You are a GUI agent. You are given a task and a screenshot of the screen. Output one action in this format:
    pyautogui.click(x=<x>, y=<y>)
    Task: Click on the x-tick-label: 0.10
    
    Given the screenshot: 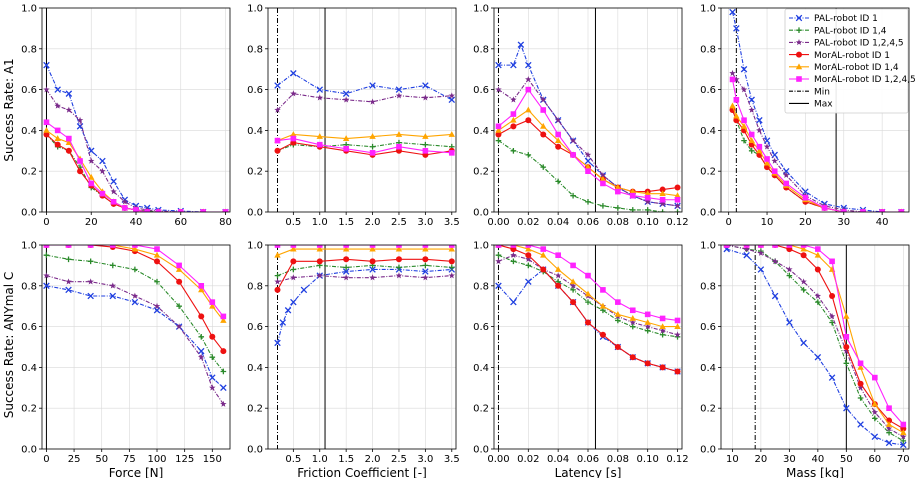 What is the action you would take?
    pyautogui.click(x=648, y=222)
    